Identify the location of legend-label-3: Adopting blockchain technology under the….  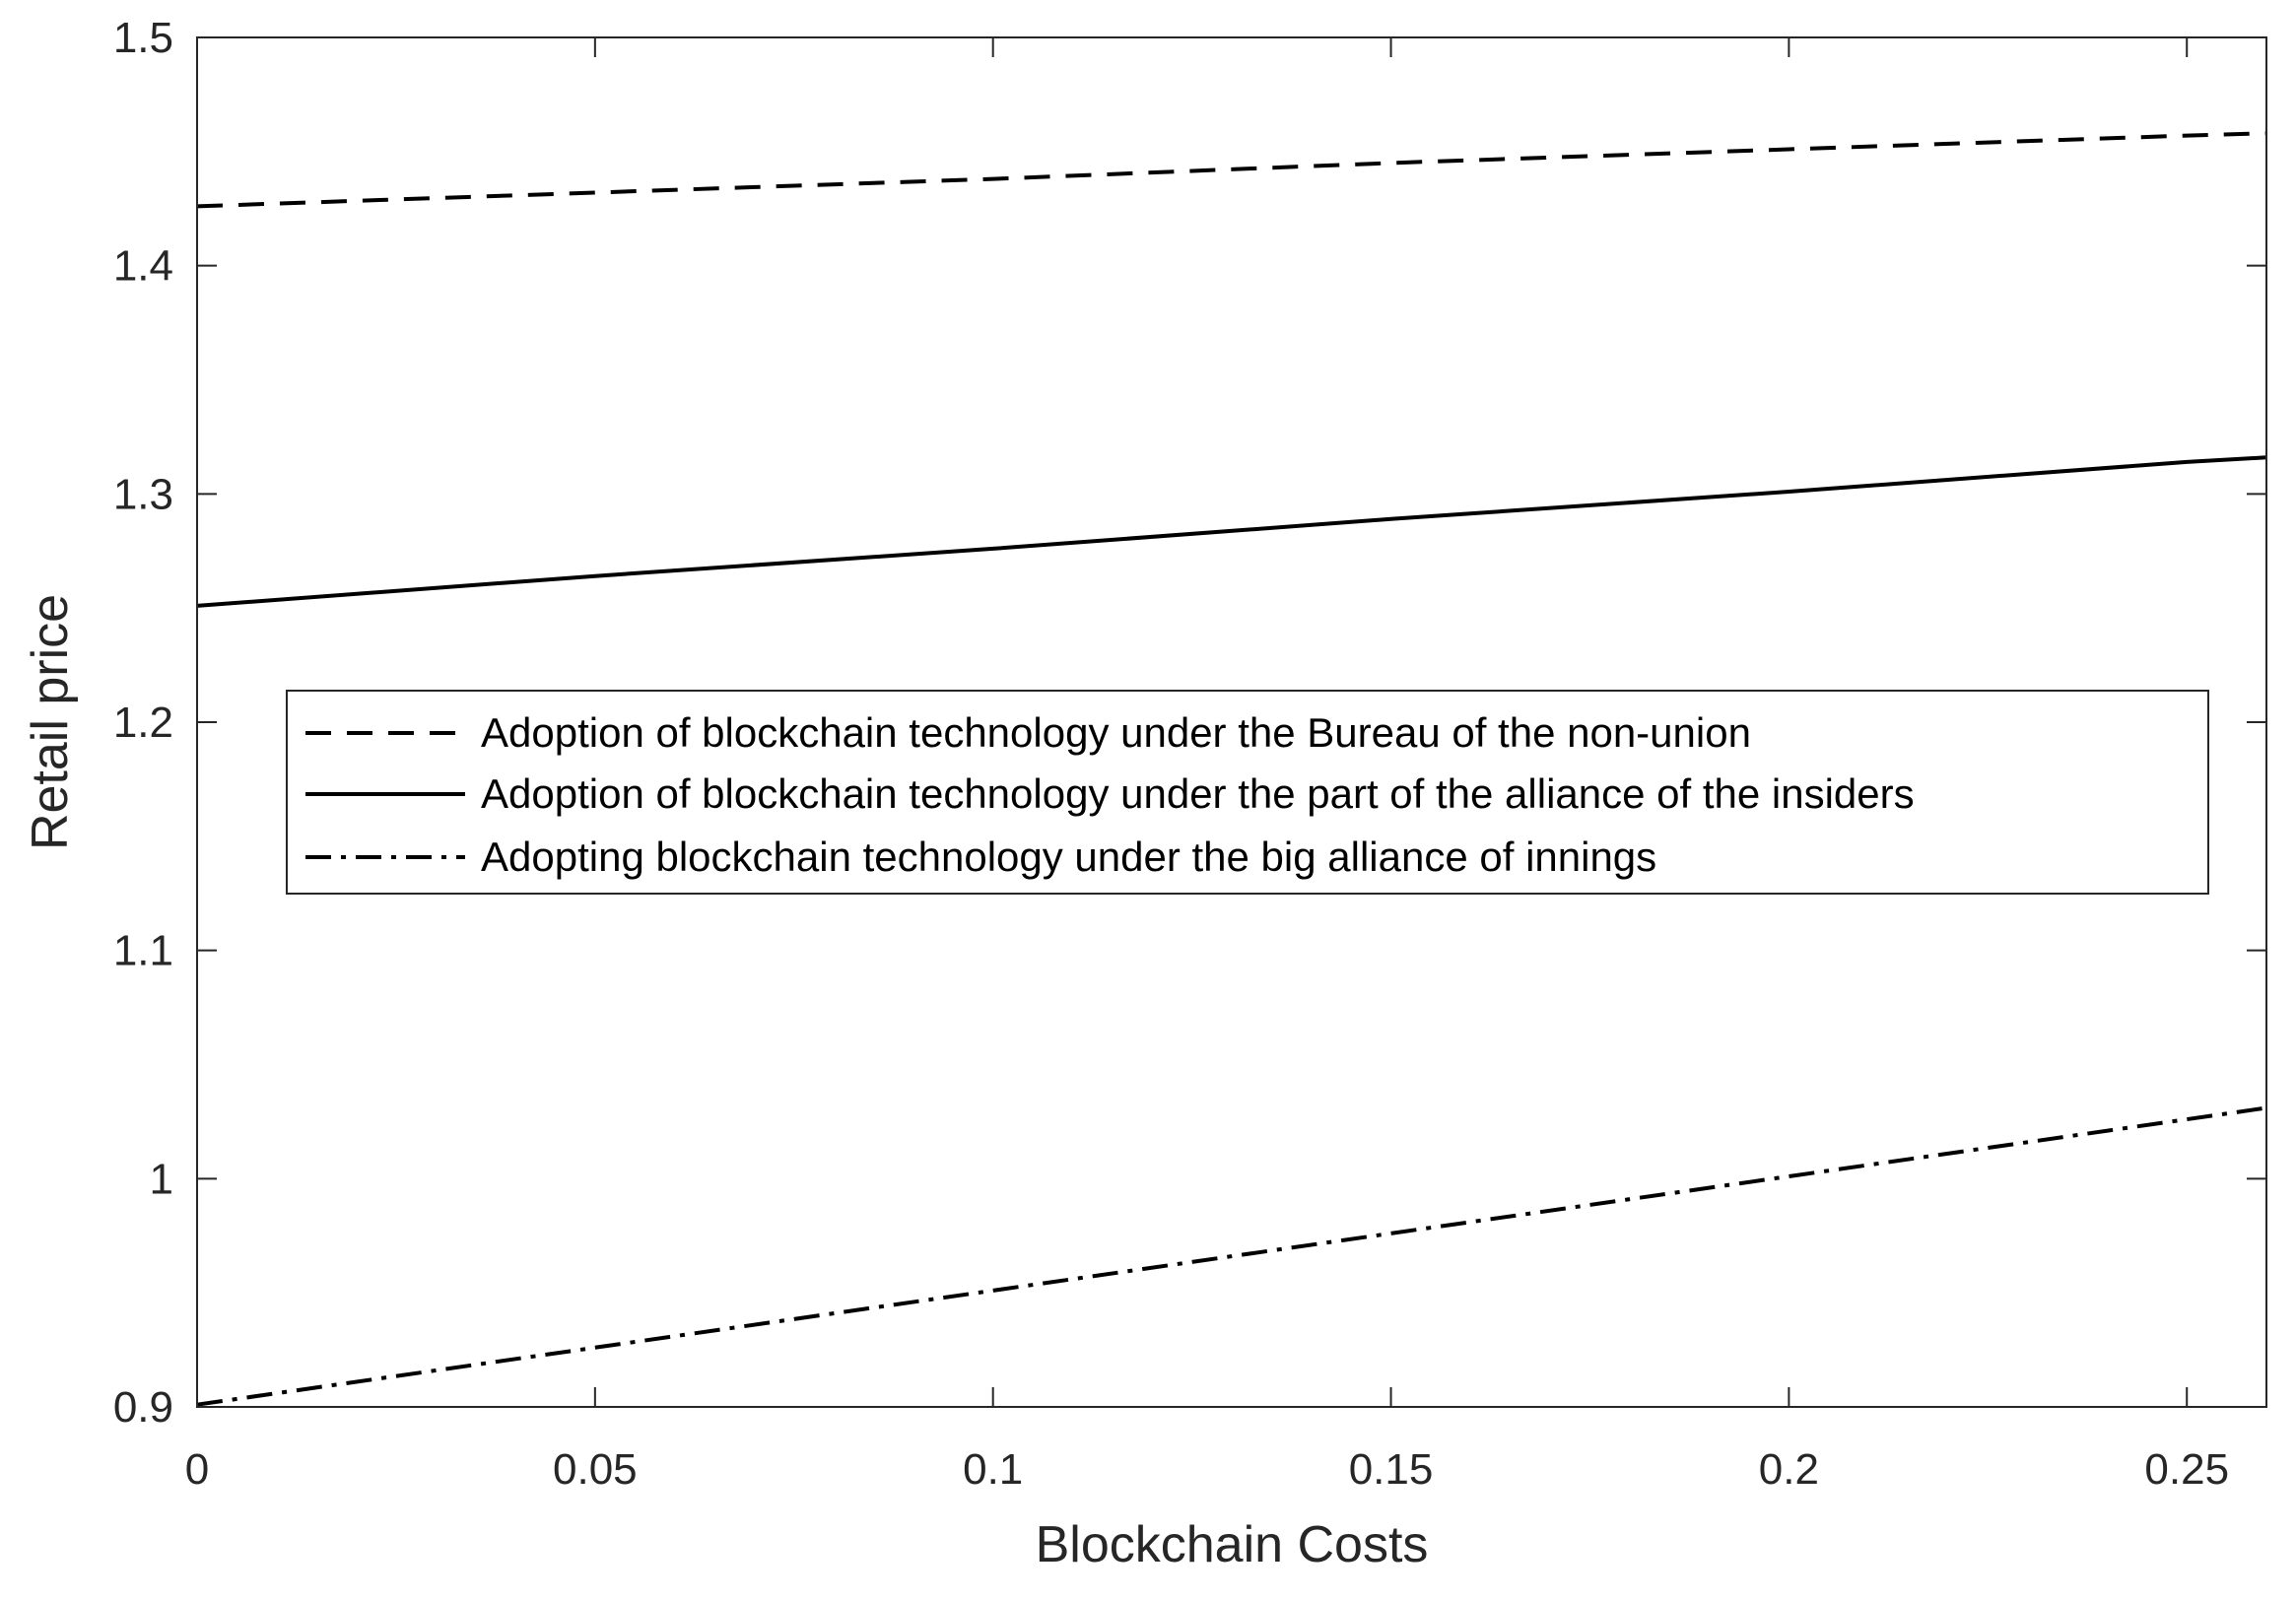
(1068, 857).